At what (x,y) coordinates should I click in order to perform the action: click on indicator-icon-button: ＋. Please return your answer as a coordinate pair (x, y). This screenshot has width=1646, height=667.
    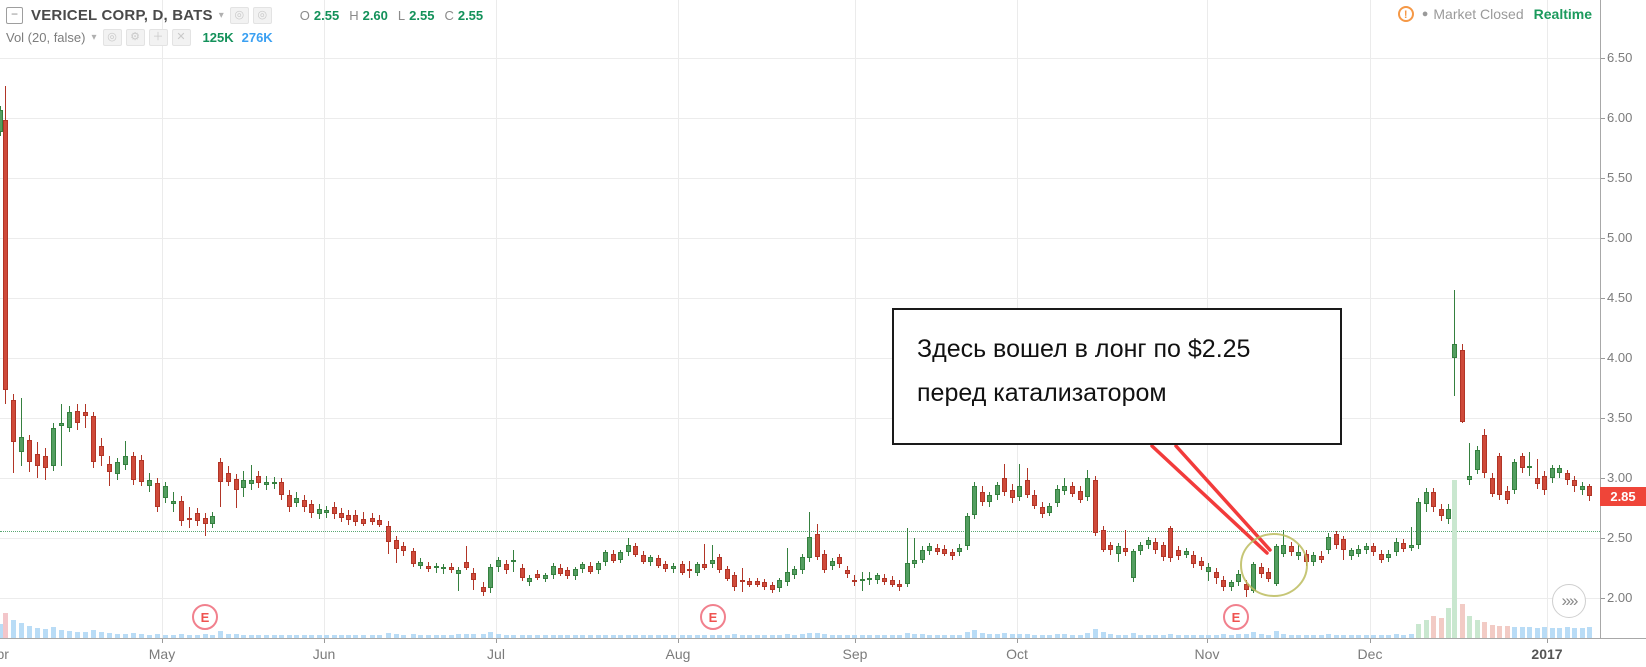
    Looking at the image, I should click on (158, 37).